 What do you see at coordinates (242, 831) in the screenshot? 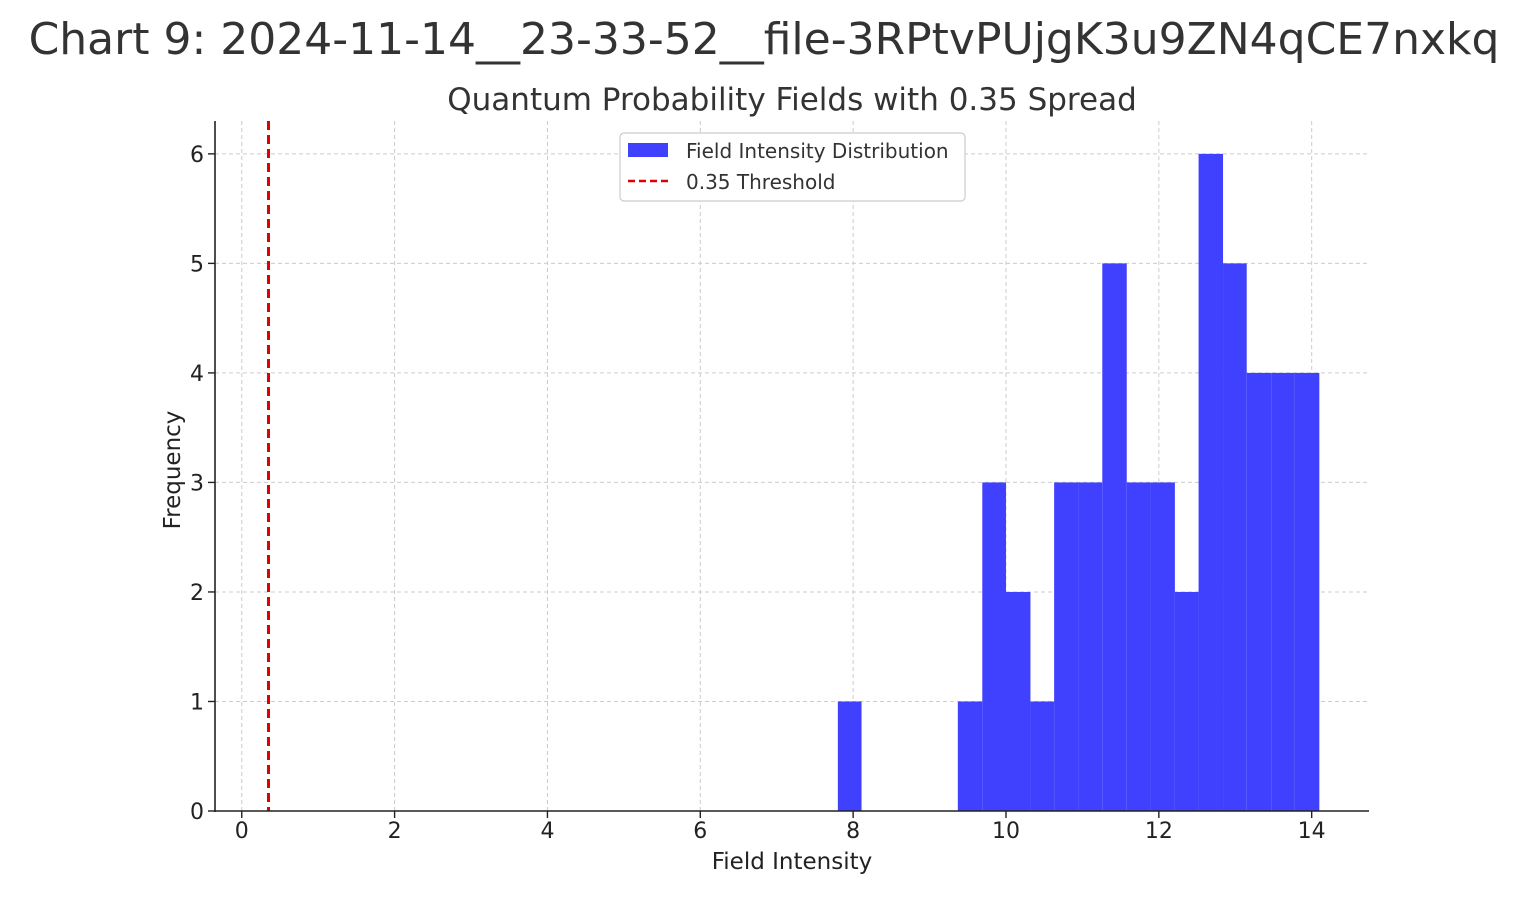
I see `x-tick-label: 0` at bounding box center [242, 831].